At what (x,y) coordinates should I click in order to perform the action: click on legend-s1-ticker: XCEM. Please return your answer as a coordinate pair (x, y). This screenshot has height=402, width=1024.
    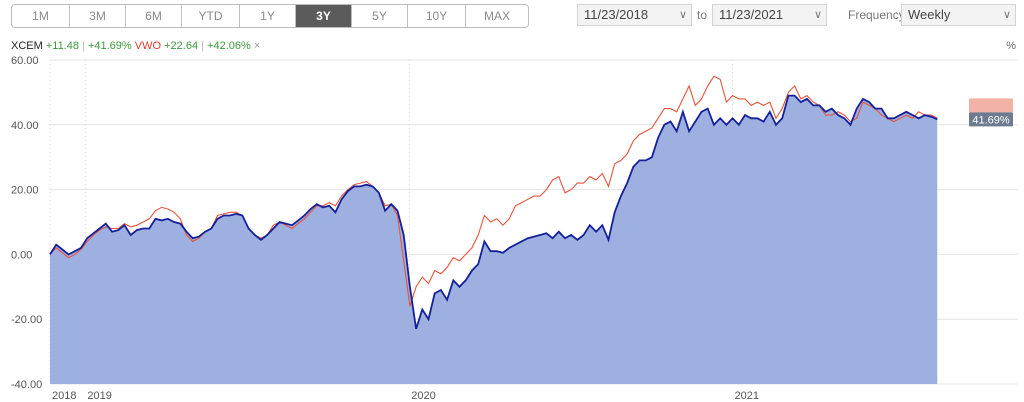
    Looking at the image, I should click on (27, 46).